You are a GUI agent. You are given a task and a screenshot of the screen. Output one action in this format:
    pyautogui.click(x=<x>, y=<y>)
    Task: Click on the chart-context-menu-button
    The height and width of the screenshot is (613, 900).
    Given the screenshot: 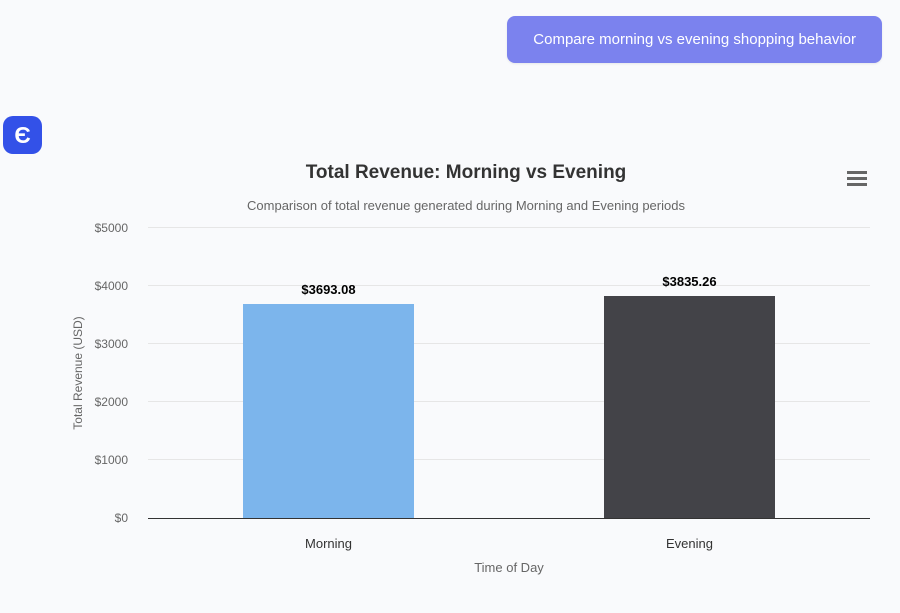 What is the action you would take?
    pyautogui.click(x=857, y=178)
    